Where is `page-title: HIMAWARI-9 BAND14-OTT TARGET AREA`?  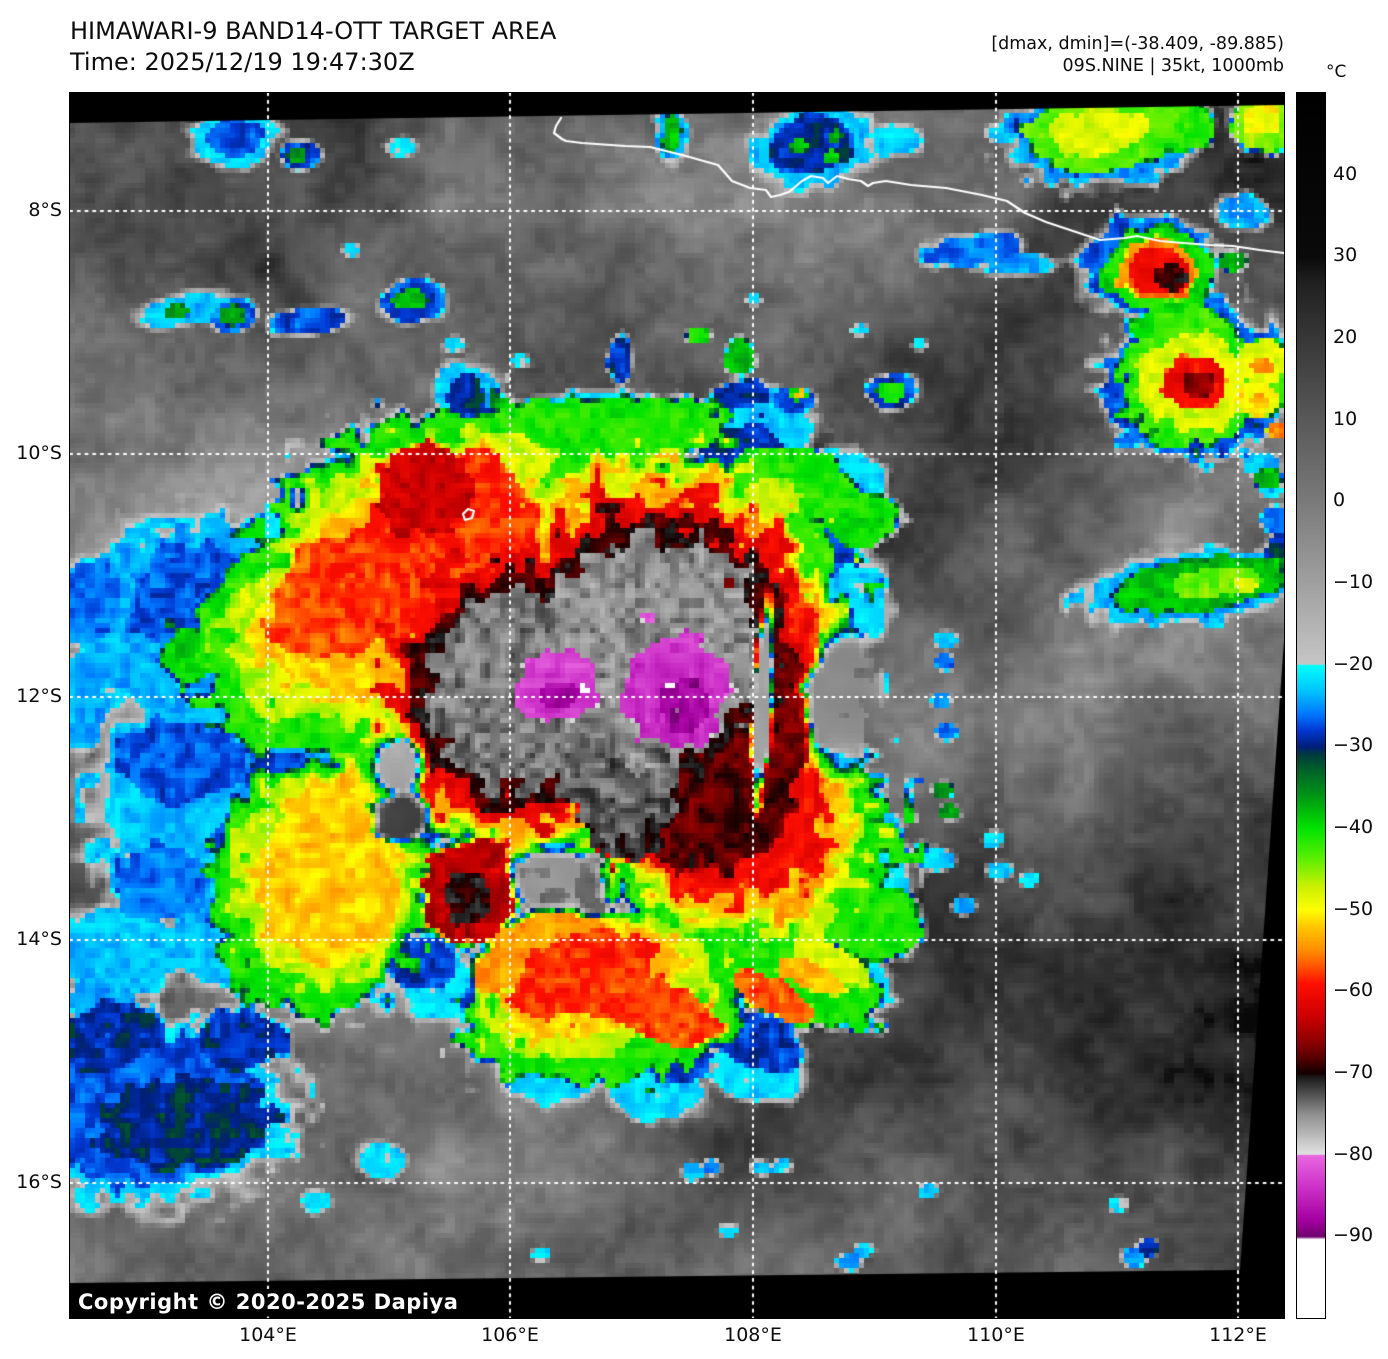 page-title: HIMAWARI-9 BAND14-OTT TARGET AREA is located at coordinates (313, 31).